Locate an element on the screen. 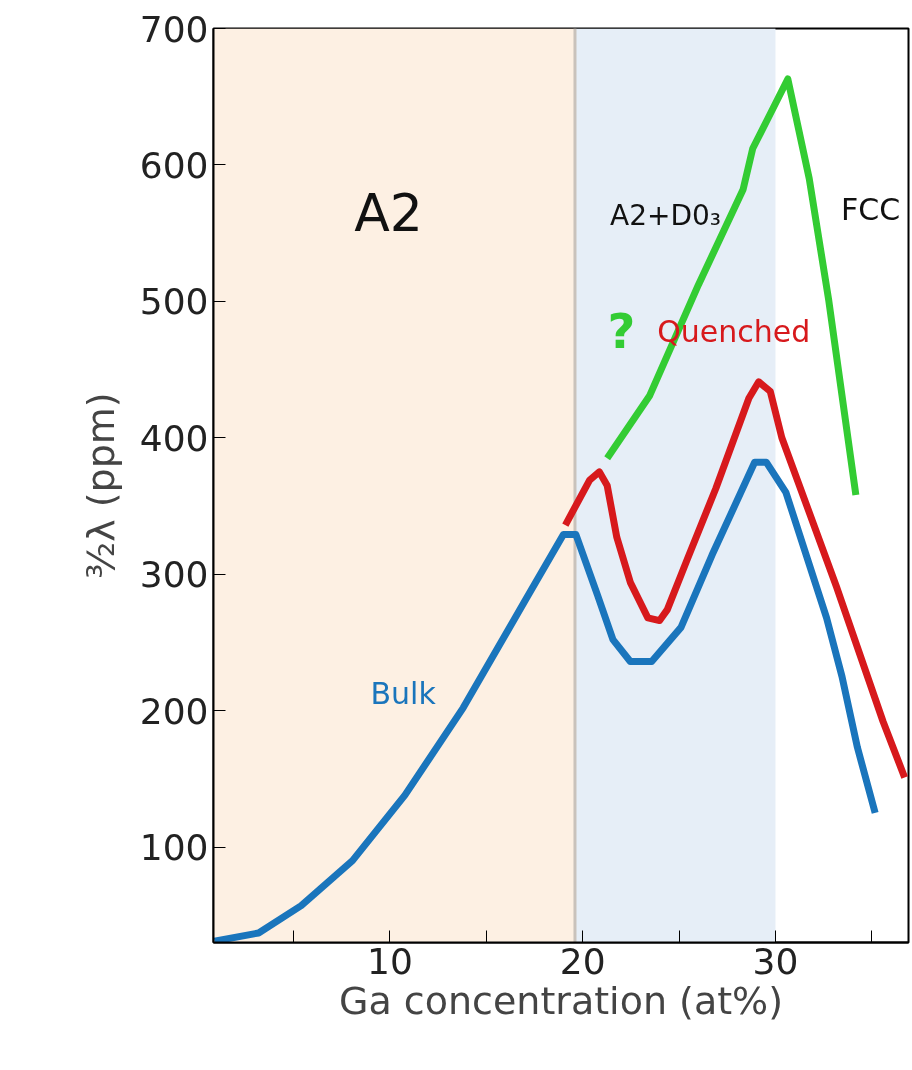 The width and height of the screenshot is (912, 1070). y-tick-label: 200 is located at coordinates (174, 711).